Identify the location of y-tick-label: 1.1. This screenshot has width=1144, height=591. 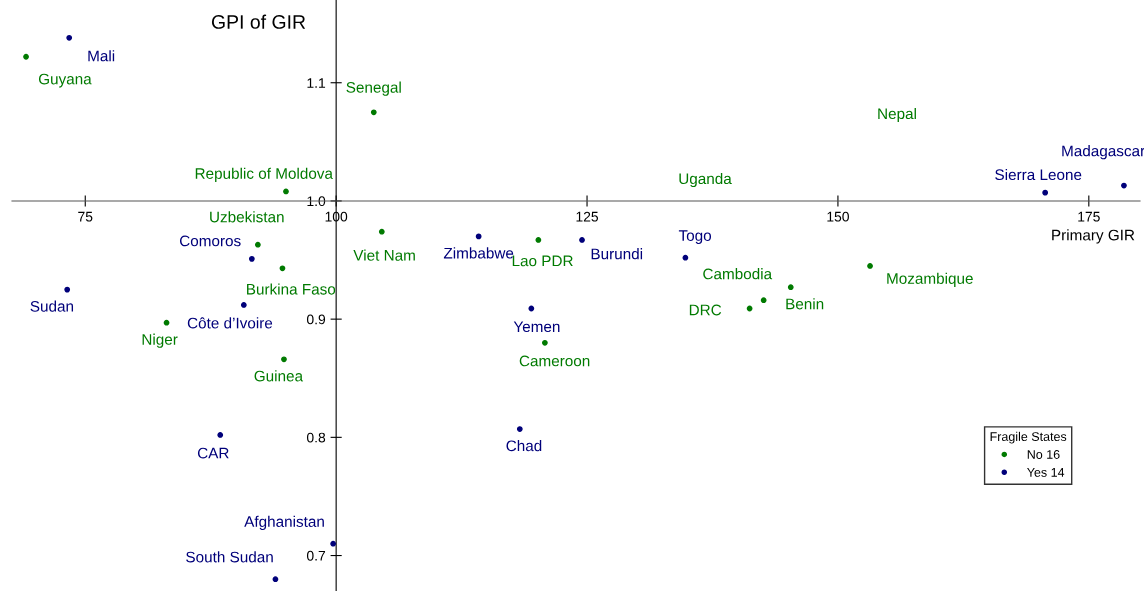
(316, 83).